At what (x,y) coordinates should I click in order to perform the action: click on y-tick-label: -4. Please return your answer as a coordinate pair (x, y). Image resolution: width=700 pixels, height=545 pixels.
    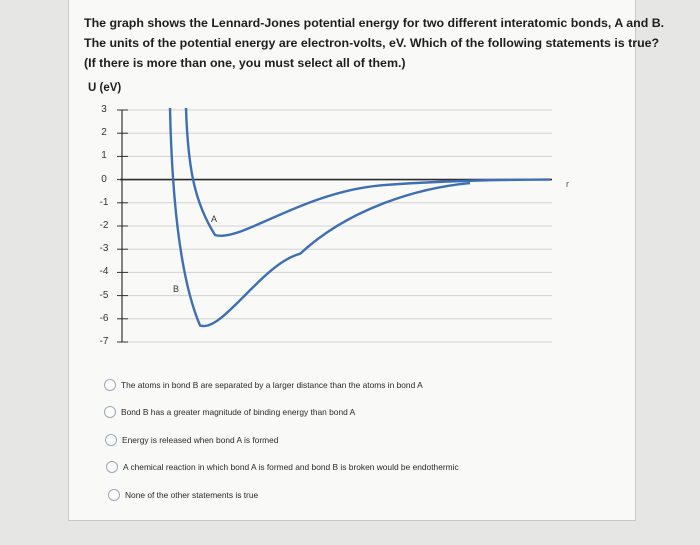
    Looking at the image, I should click on (104, 272).